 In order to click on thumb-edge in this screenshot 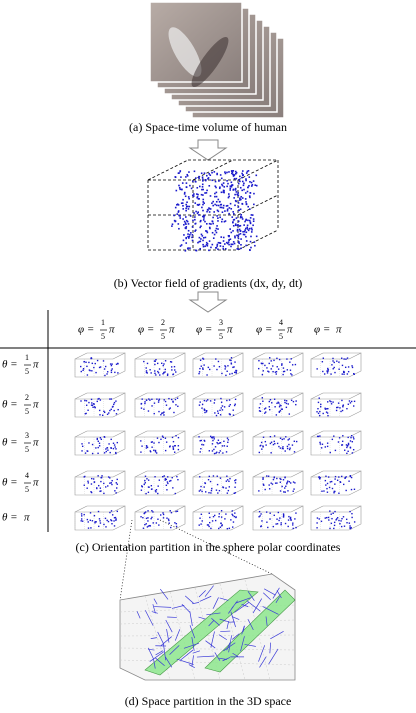, I will do `click(81, 509)`.